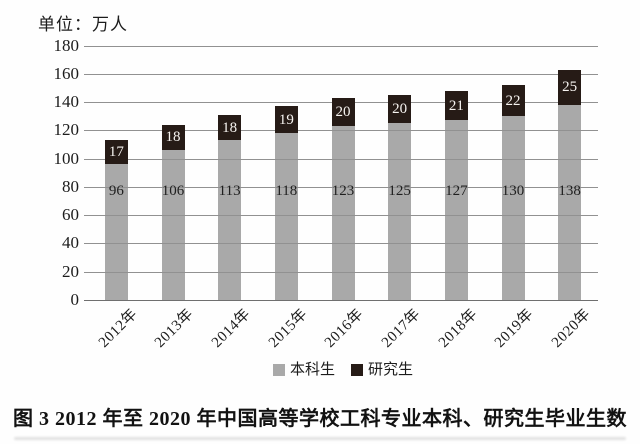  Describe the element at coordinates (175, 328) in the screenshot. I see `x-axis-tick-label: 2013年` at that location.